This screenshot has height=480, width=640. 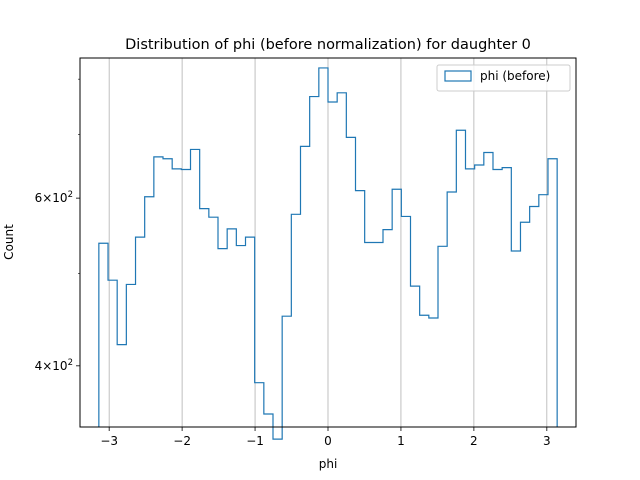 What do you see at coordinates (401, 441) in the screenshot?
I see `x-tick-label: 1` at bounding box center [401, 441].